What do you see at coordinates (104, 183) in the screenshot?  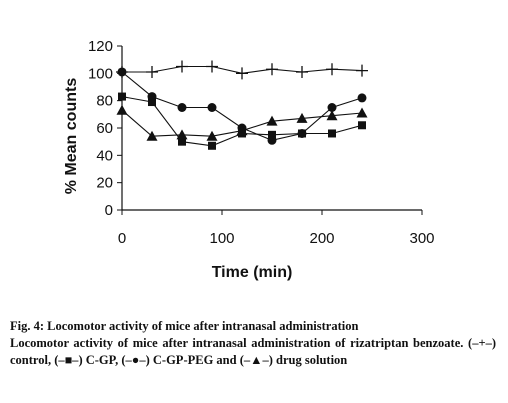 I see `y-tick-label: 20` at bounding box center [104, 183].